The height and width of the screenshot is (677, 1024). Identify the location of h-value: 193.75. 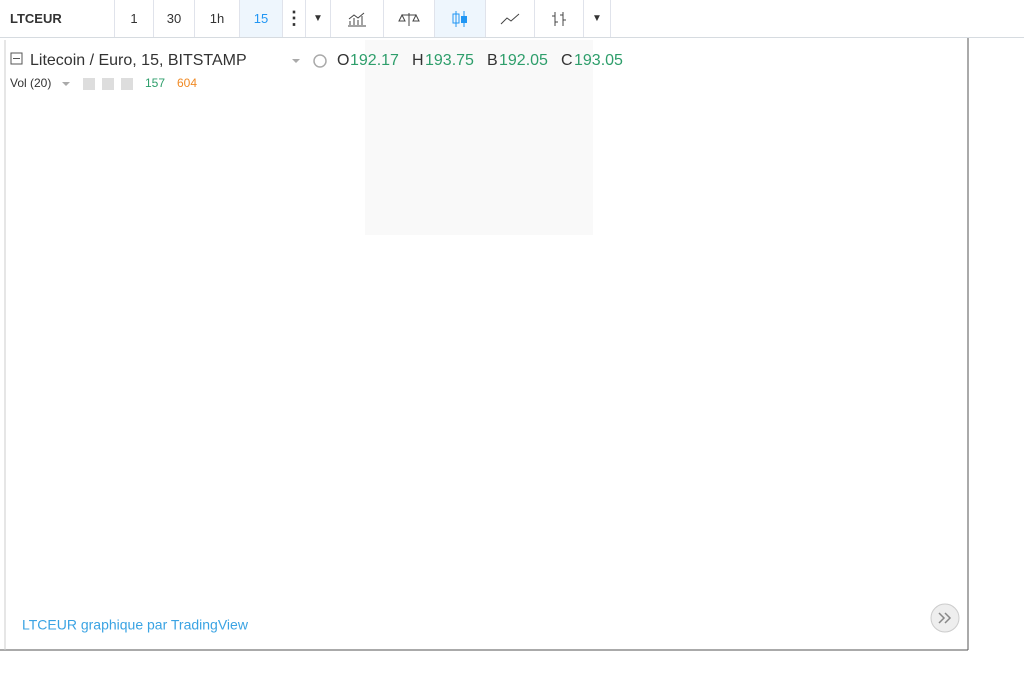
(449, 60).